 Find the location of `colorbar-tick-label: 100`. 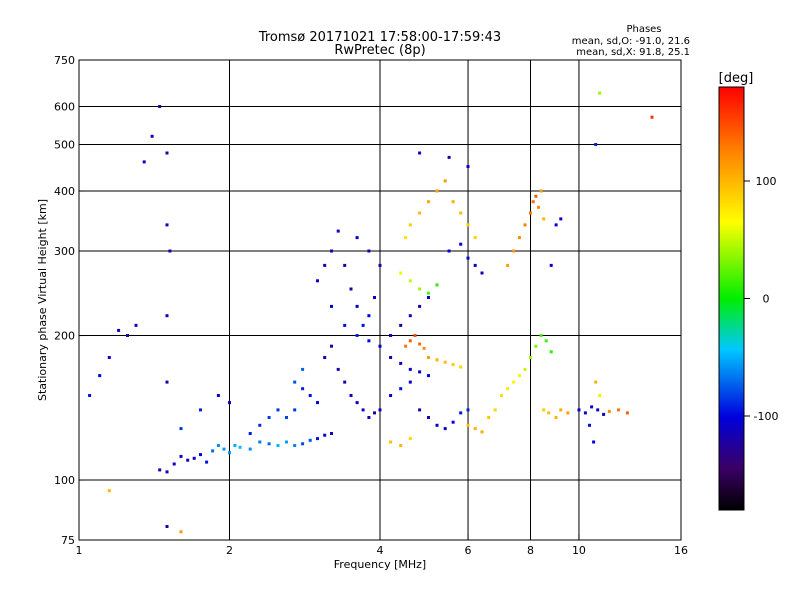

colorbar-tick-label: 100 is located at coordinates (766, 181).